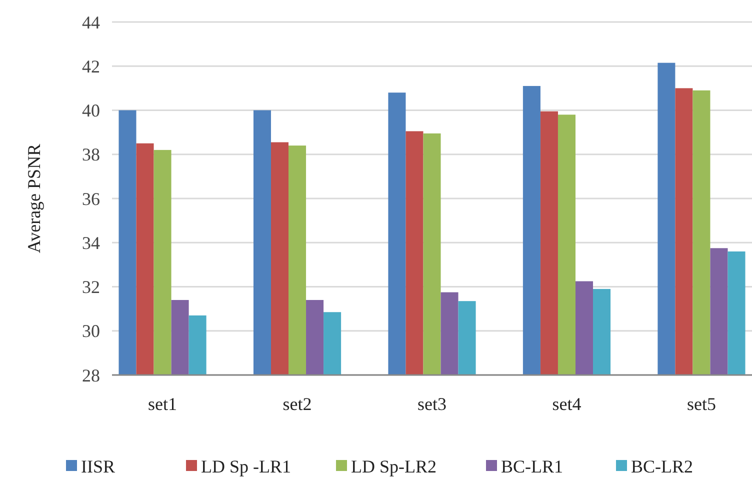  What do you see at coordinates (432, 404) in the screenshot?
I see `x-tick-label: set3` at bounding box center [432, 404].